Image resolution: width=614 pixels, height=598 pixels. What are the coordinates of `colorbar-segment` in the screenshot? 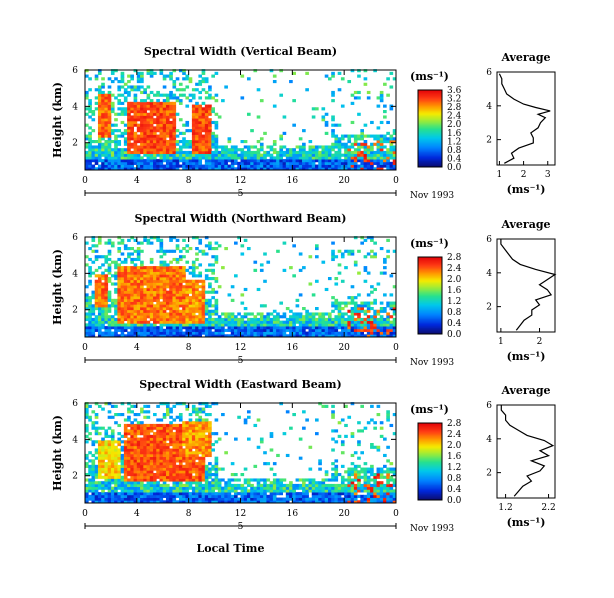 It's located at (430, 260).